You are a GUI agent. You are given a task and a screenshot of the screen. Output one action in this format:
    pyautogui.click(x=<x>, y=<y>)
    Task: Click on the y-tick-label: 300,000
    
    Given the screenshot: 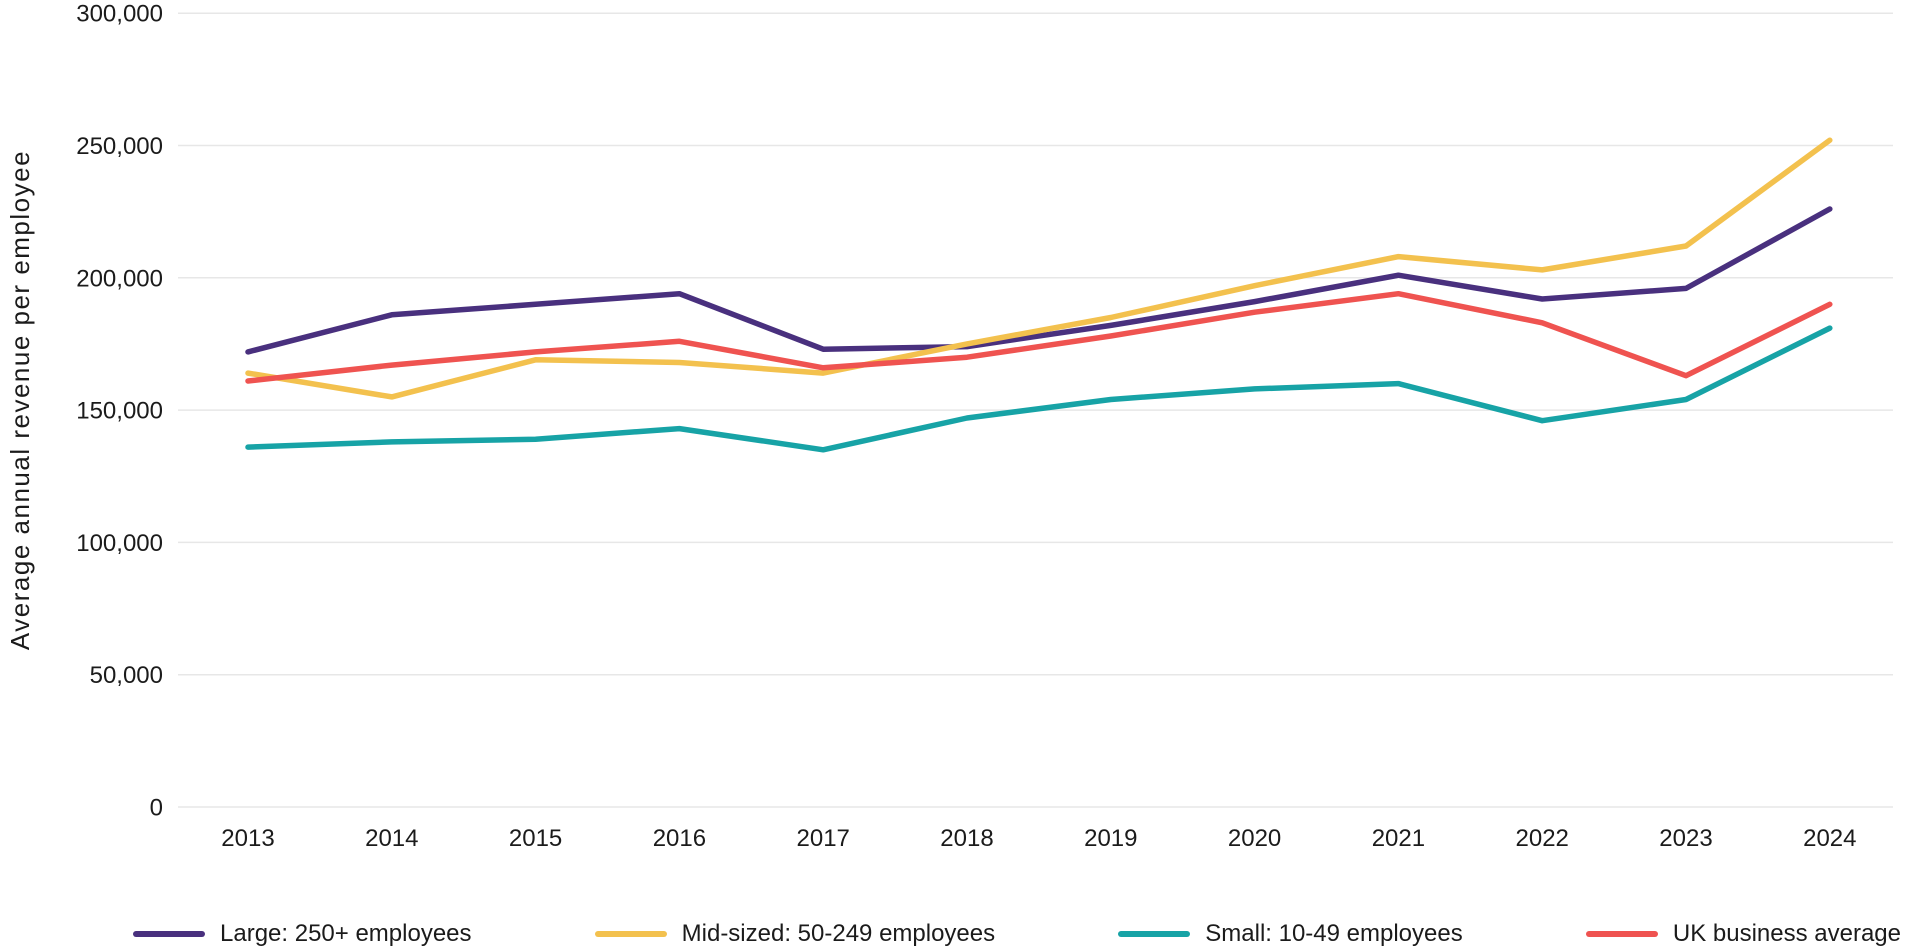 What is the action you would take?
    pyautogui.click(x=119, y=14)
    